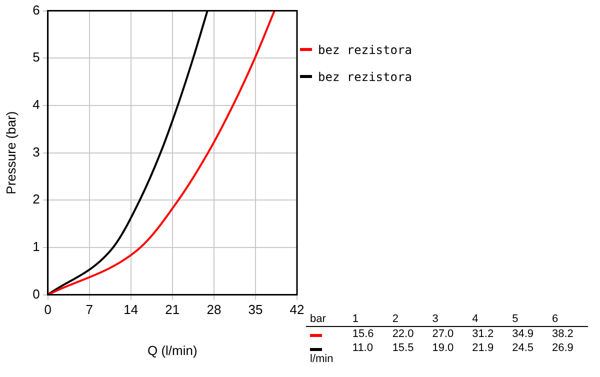 The height and width of the screenshot is (377, 600). I want to click on x-axis-title: Q (l/min), so click(172, 350).